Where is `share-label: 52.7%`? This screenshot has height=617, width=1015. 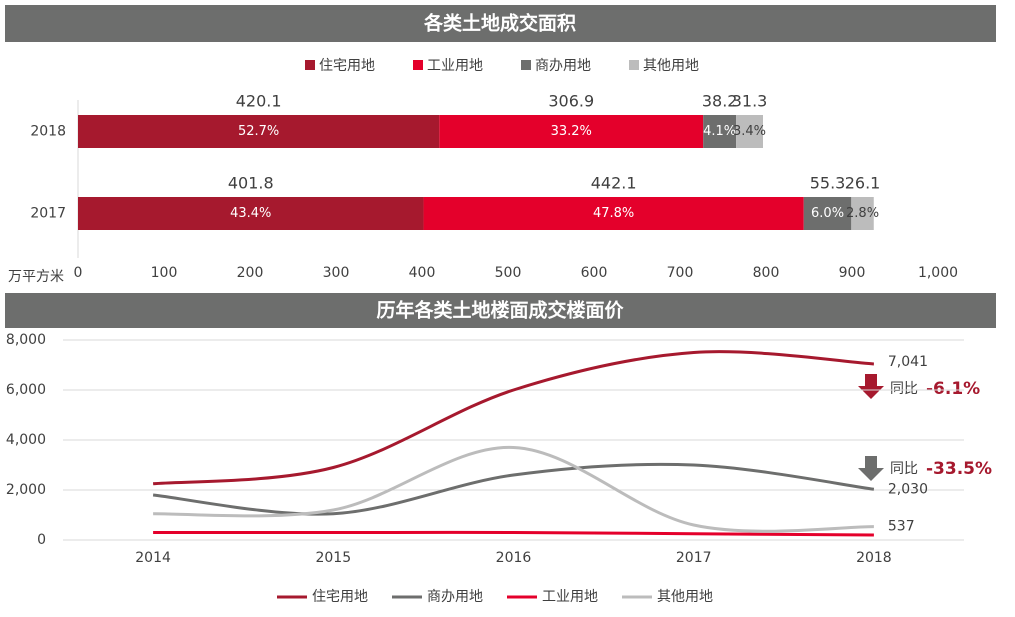
share-label: 52.7% is located at coordinates (258, 131).